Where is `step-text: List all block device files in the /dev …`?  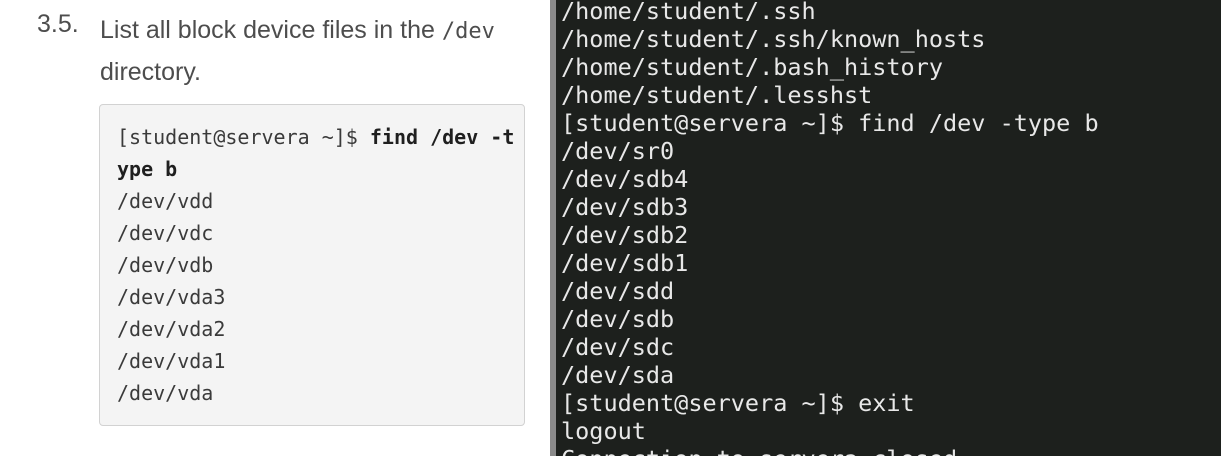 step-text: List all block device files in the /dev … is located at coordinates (310, 51).